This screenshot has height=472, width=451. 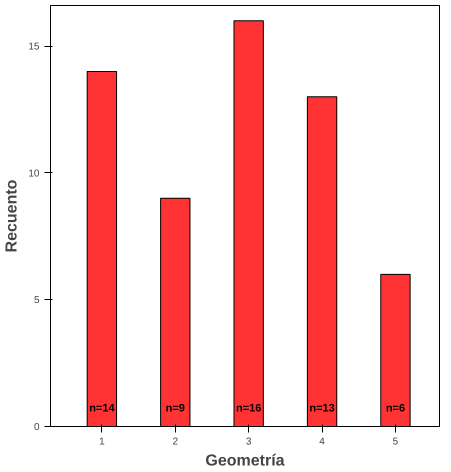 What do you see at coordinates (175, 408) in the screenshot?
I see `data-label: n=9` at bounding box center [175, 408].